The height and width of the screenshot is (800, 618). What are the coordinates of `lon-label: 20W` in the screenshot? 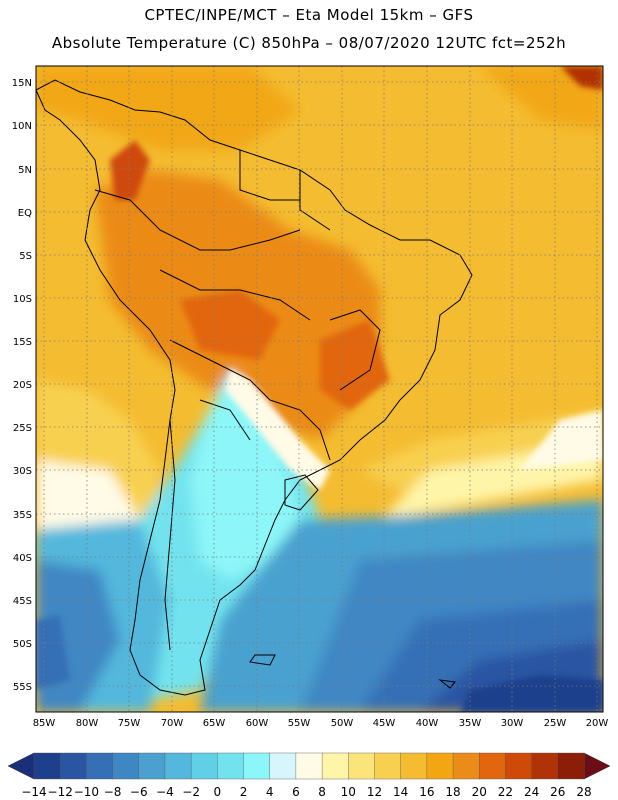 It's located at (597, 723).